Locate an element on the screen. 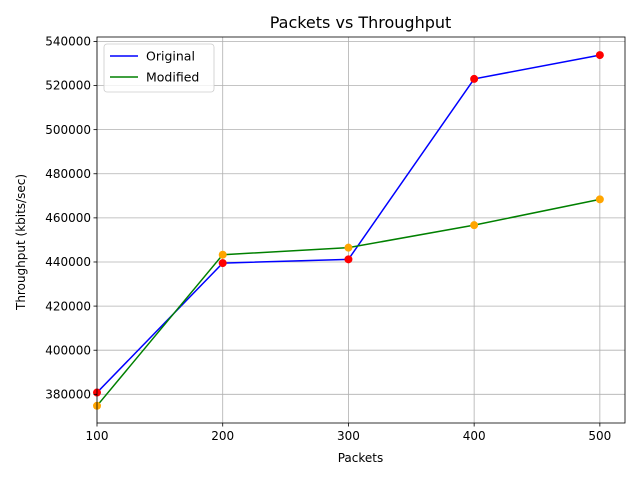  y-tick-label: 380000 is located at coordinates (68, 395).